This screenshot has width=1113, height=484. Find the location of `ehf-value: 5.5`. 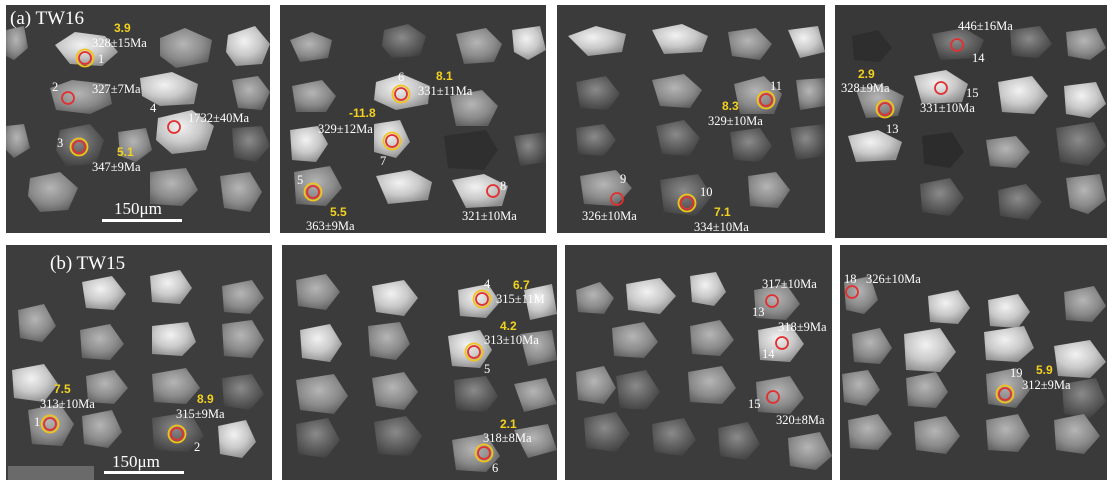

ehf-value: 5.5 is located at coordinates (338, 212).